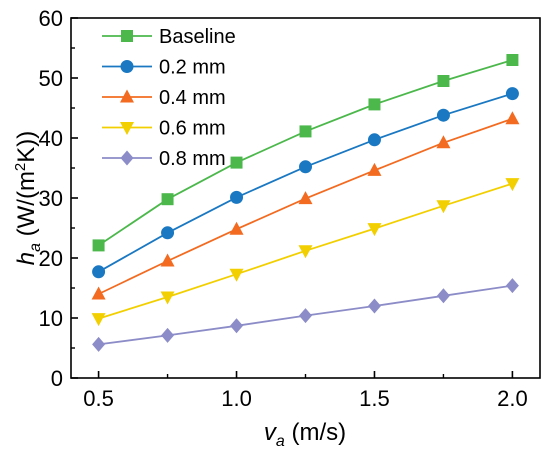 This screenshot has height=453, width=550. I want to click on legend-label: 0.2 mm, so click(192, 68).